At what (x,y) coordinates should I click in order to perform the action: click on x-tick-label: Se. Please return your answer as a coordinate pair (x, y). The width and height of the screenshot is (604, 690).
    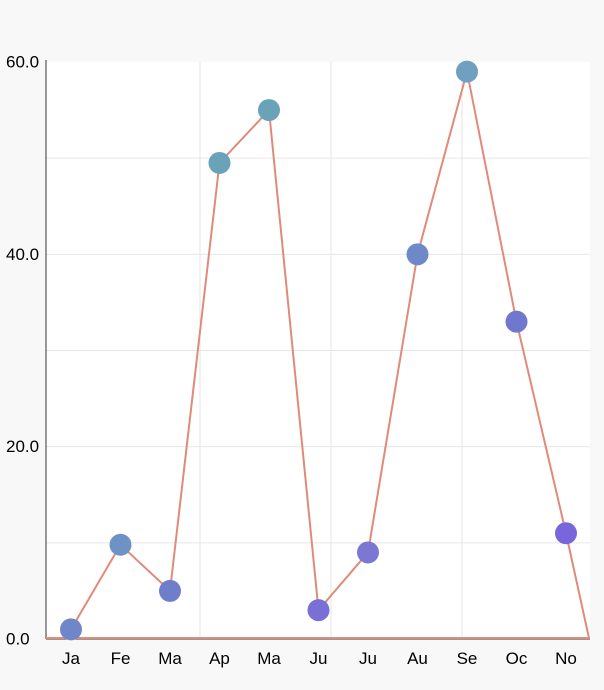
    Looking at the image, I should click on (467, 658).